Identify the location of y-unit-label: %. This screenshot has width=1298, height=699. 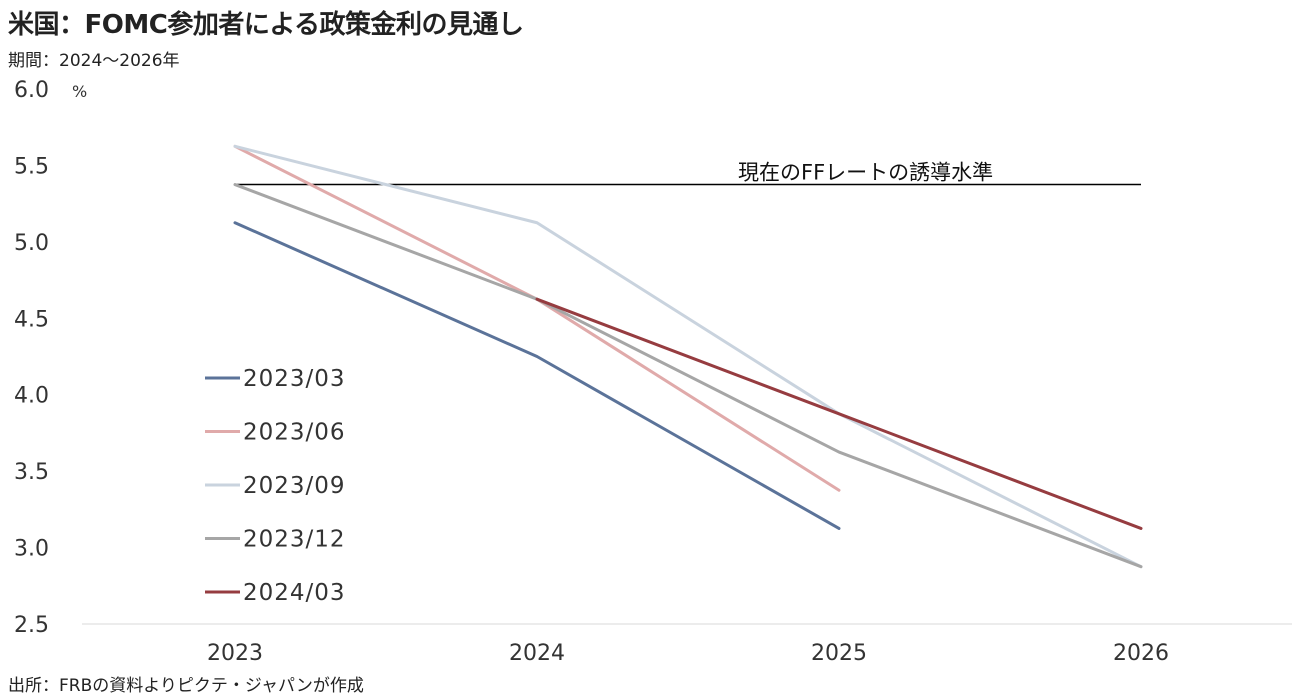
(79, 91).